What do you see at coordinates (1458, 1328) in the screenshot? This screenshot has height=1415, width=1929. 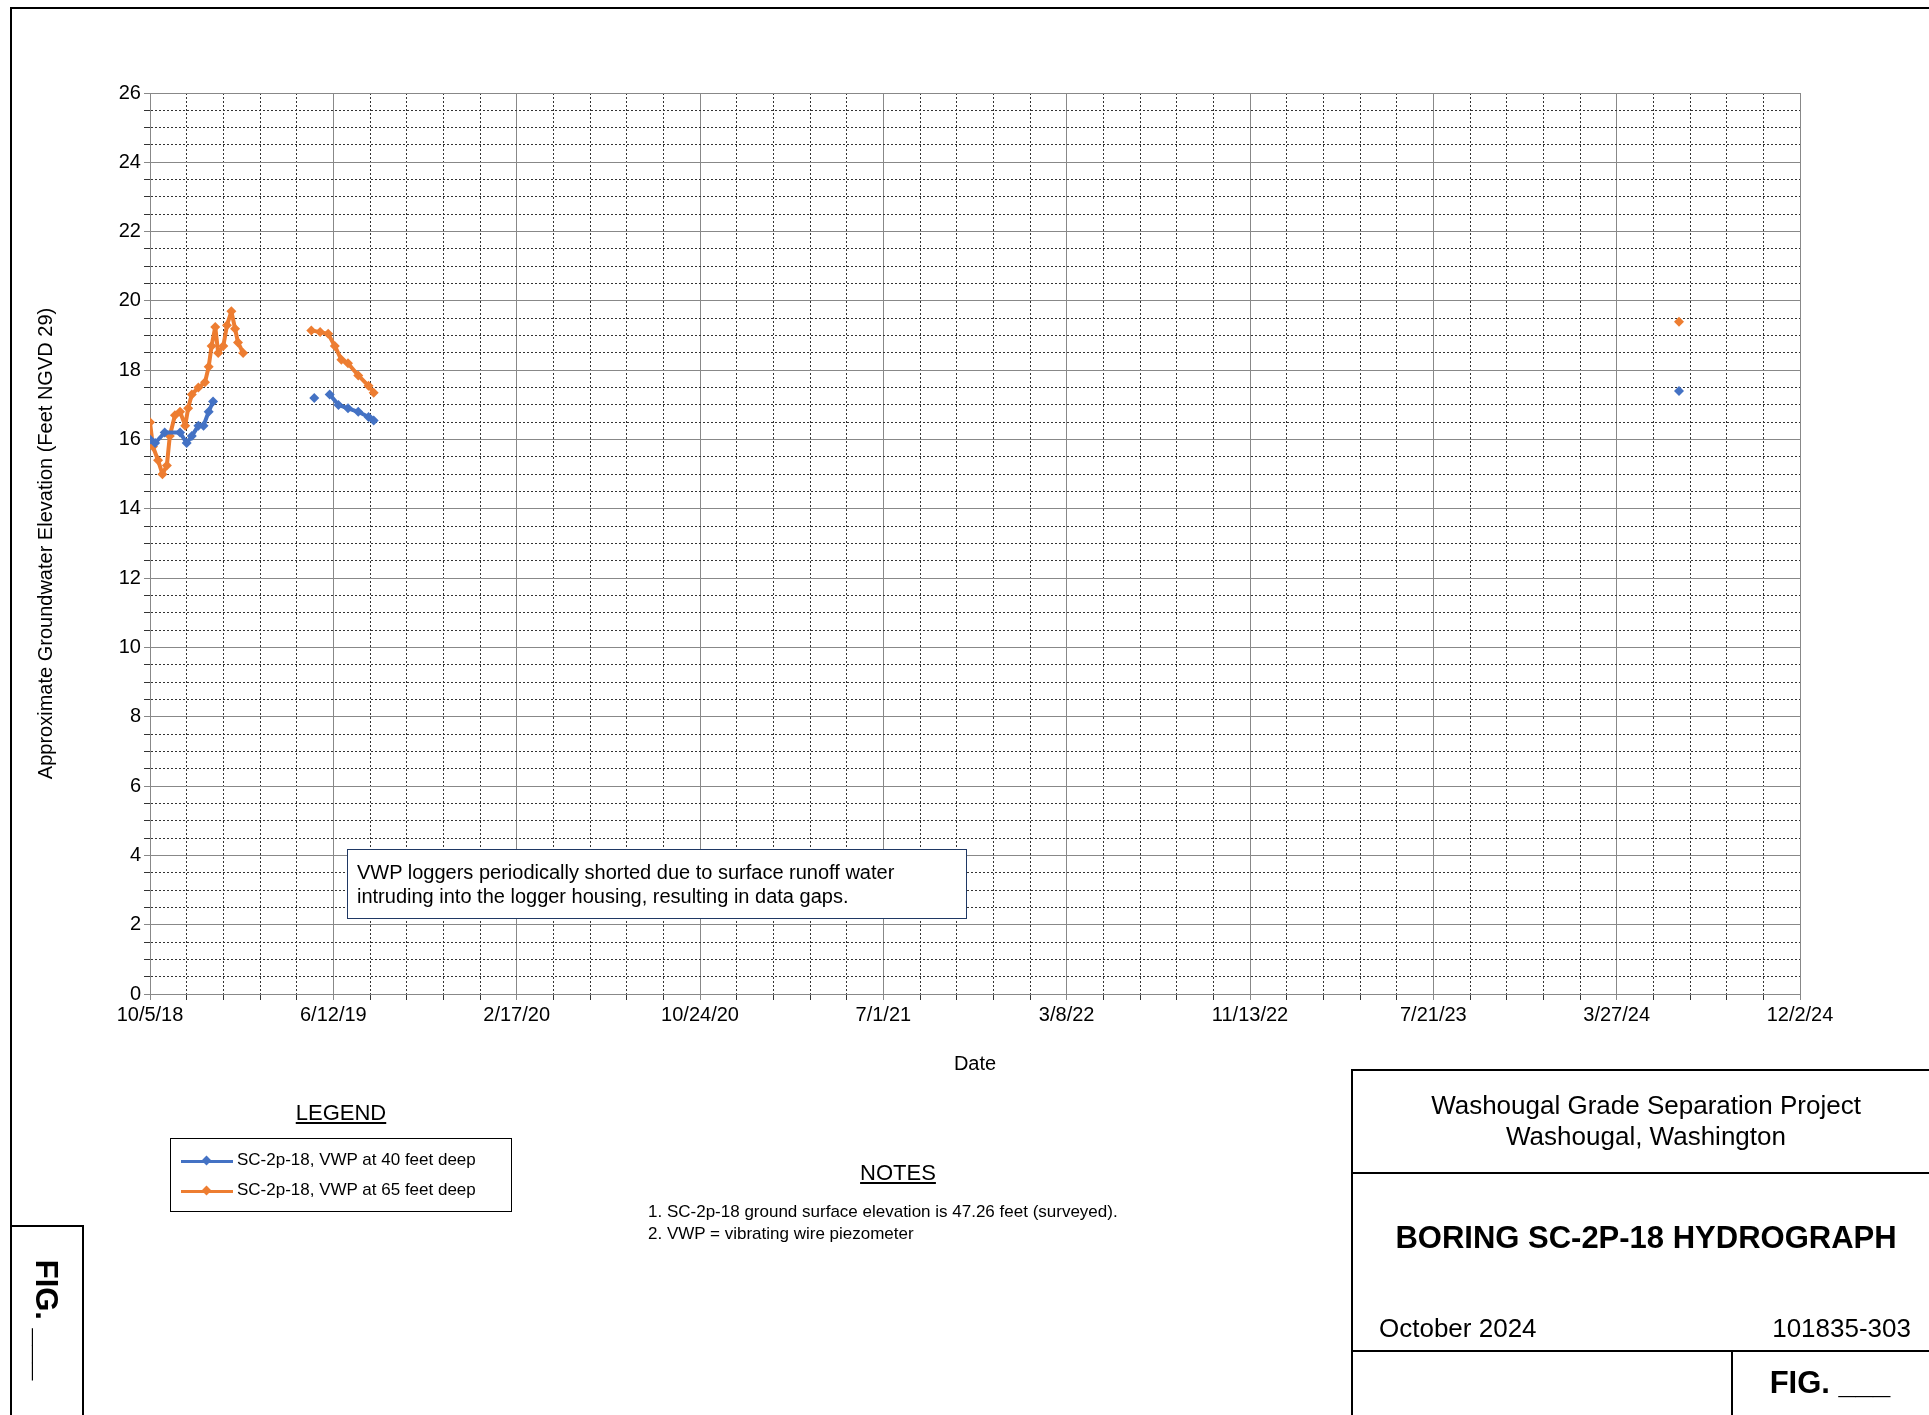 I see `text: October 2024` at bounding box center [1458, 1328].